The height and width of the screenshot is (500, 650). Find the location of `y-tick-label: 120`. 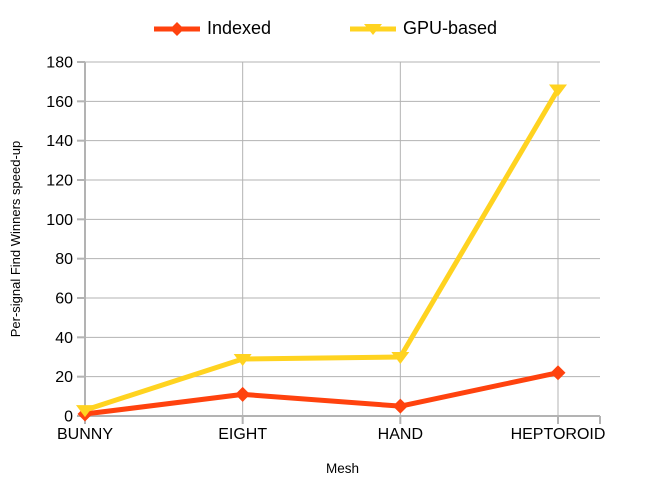

y-tick-label: 120 is located at coordinates (59, 181).